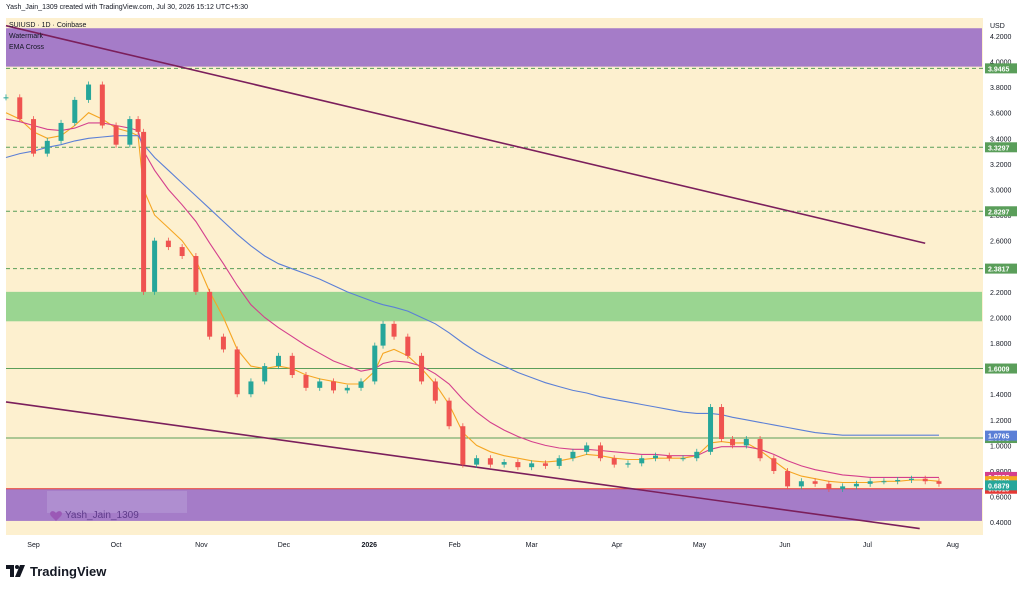  I want to click on date-tick-label: Sep, so click(33, 545).